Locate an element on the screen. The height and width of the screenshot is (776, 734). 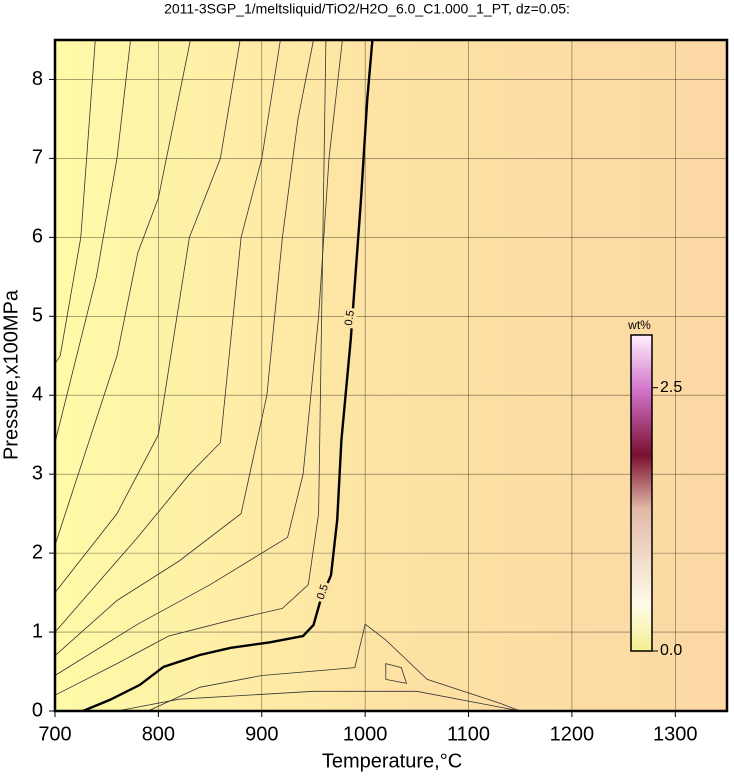
y-tick-label: 0 is located at coordinates (37, 710).